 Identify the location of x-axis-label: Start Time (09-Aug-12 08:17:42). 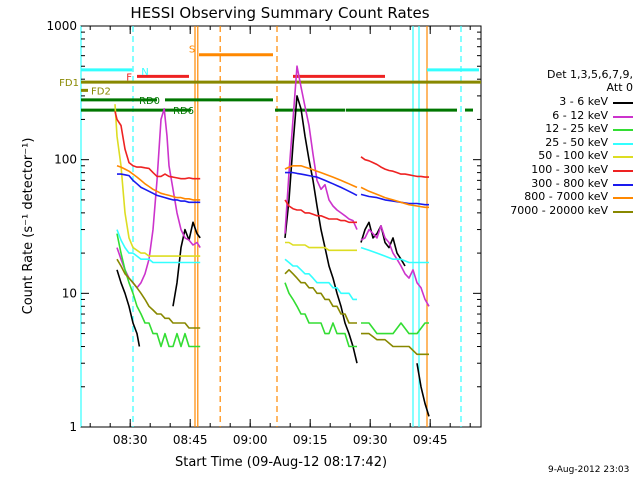
(281, 462).